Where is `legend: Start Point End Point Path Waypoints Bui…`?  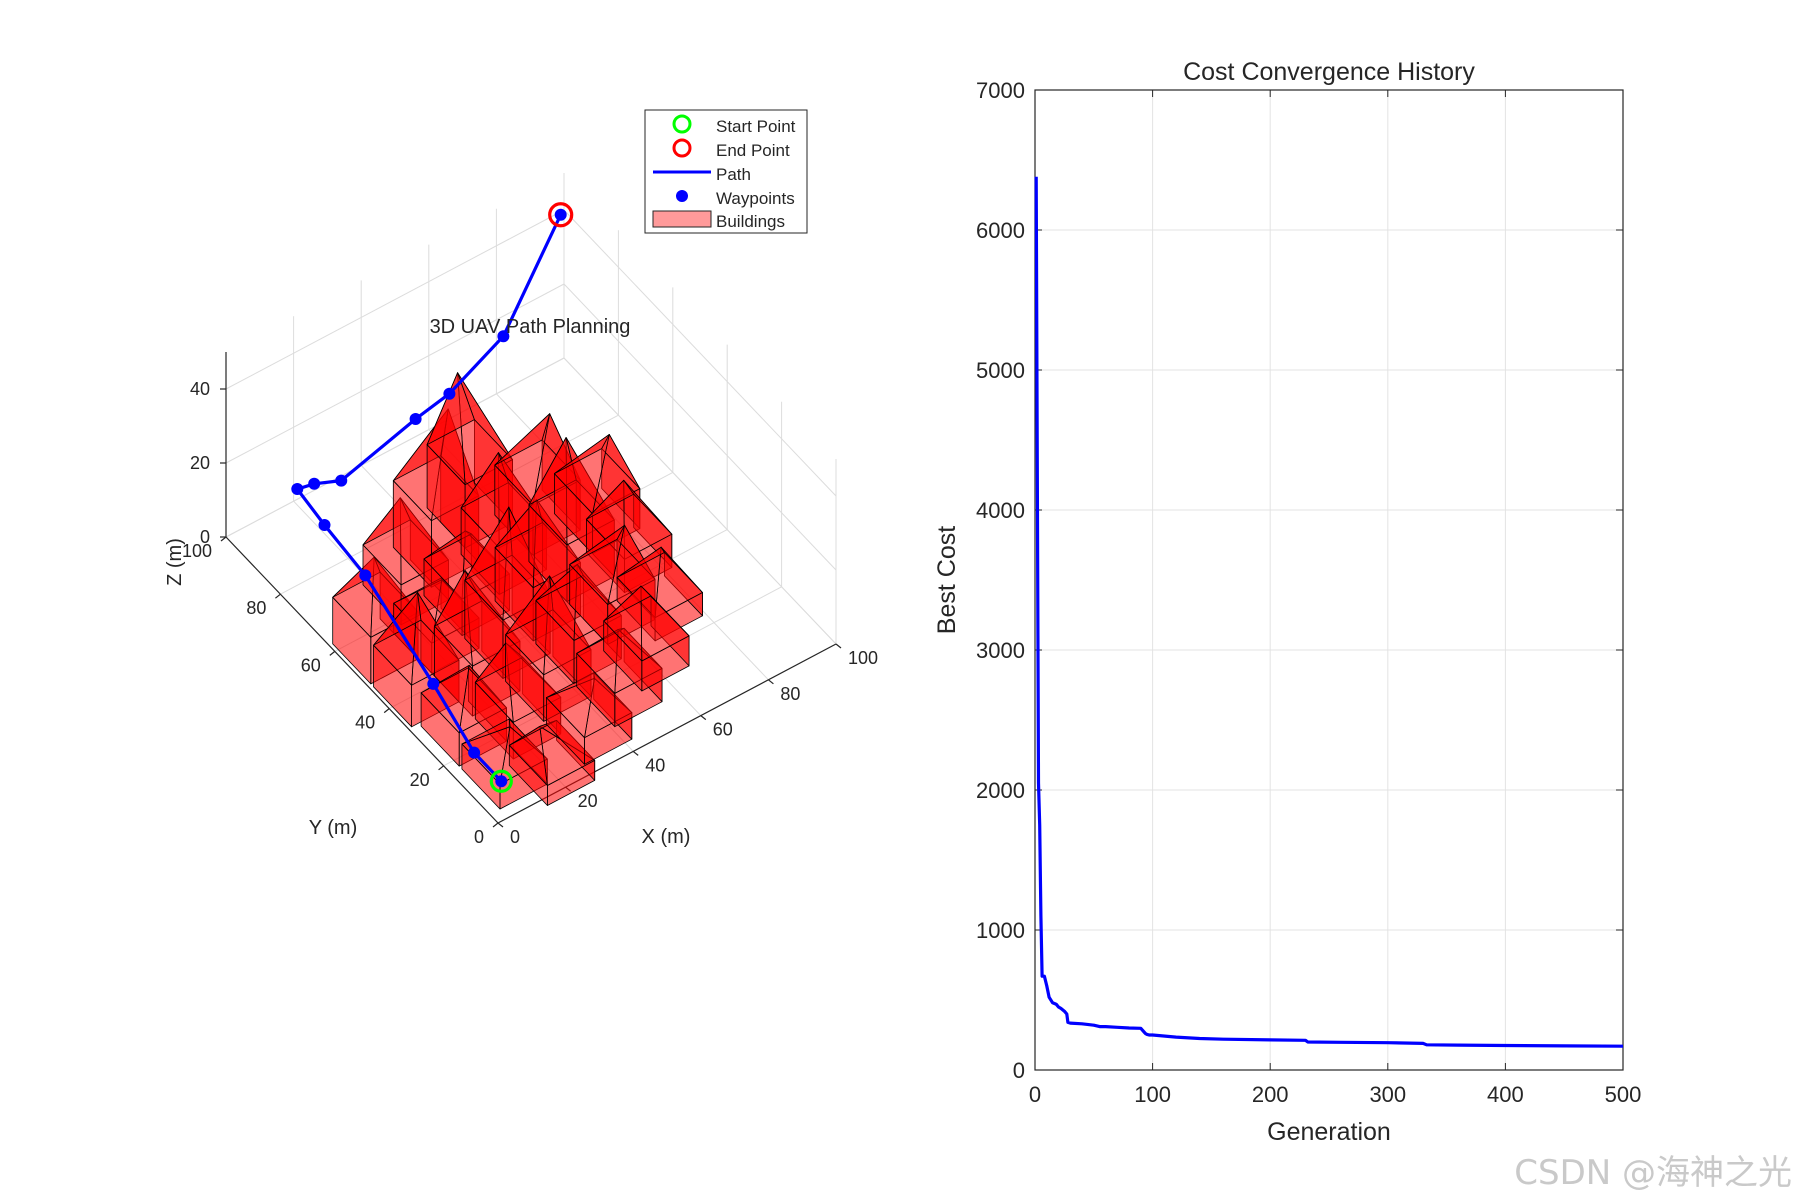 legend: Start Point End Point Path Waypoints Bui… is located at coordinates (726, 171).